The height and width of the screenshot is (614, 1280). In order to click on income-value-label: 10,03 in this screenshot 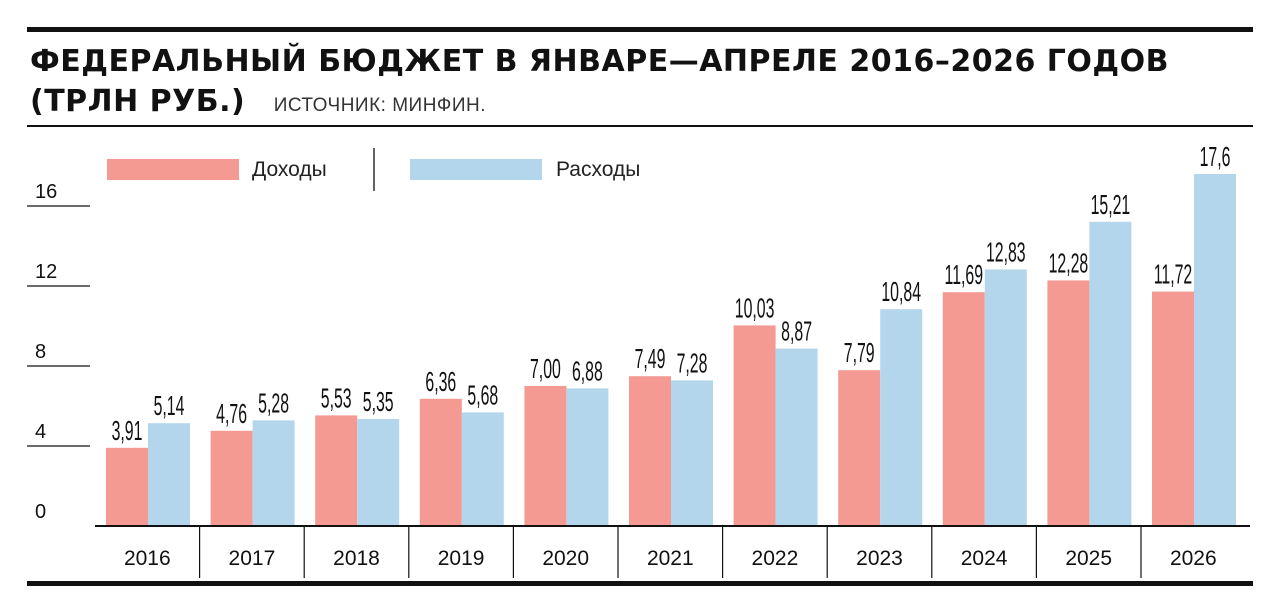, I will do `click(755, 308)`.